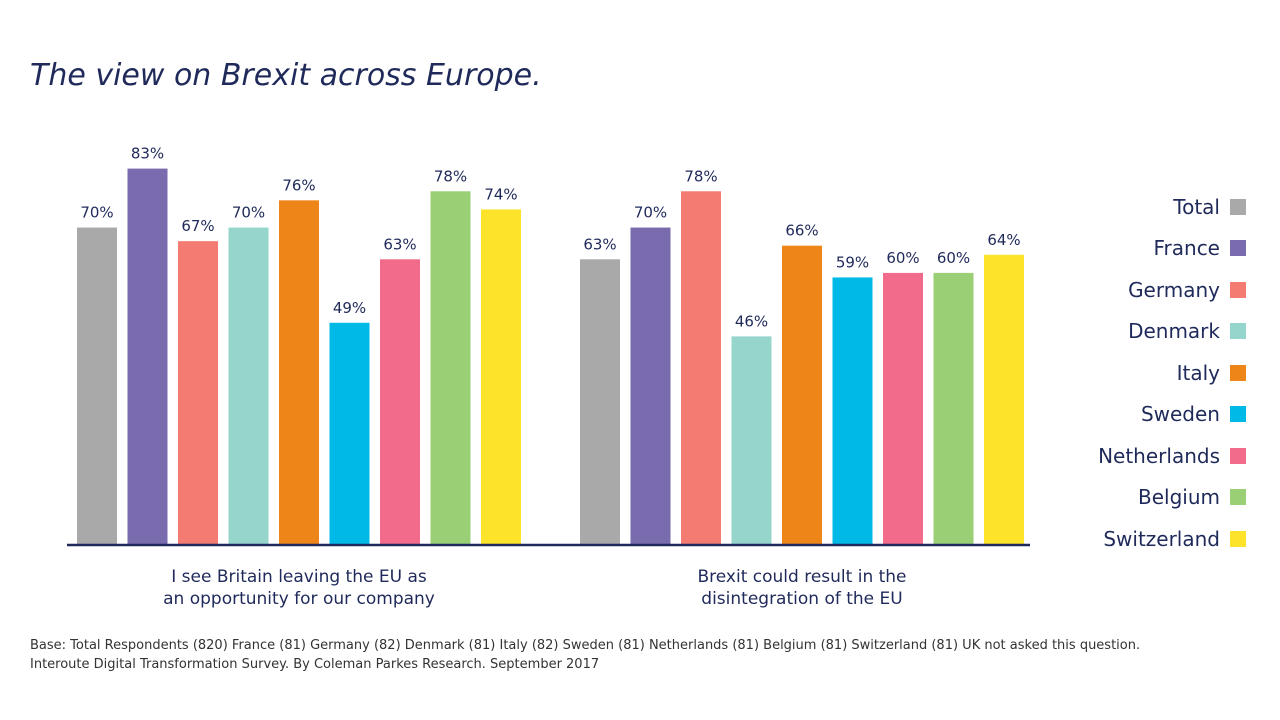 The width and height of the screenshot is (1280, 720). What do you see at coordinates (650, 213) in the screenshot?
I see `data-label-france-2: 70%` at bounding box center [650, 213].